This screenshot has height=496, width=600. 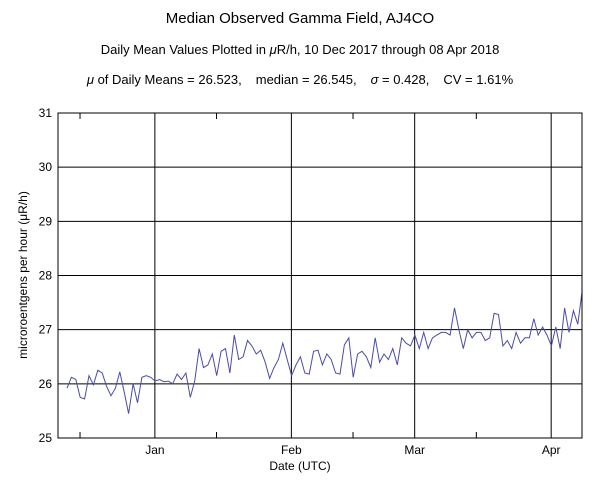 I want to click on y-tick-label: 28, so click(x=46, y=276).